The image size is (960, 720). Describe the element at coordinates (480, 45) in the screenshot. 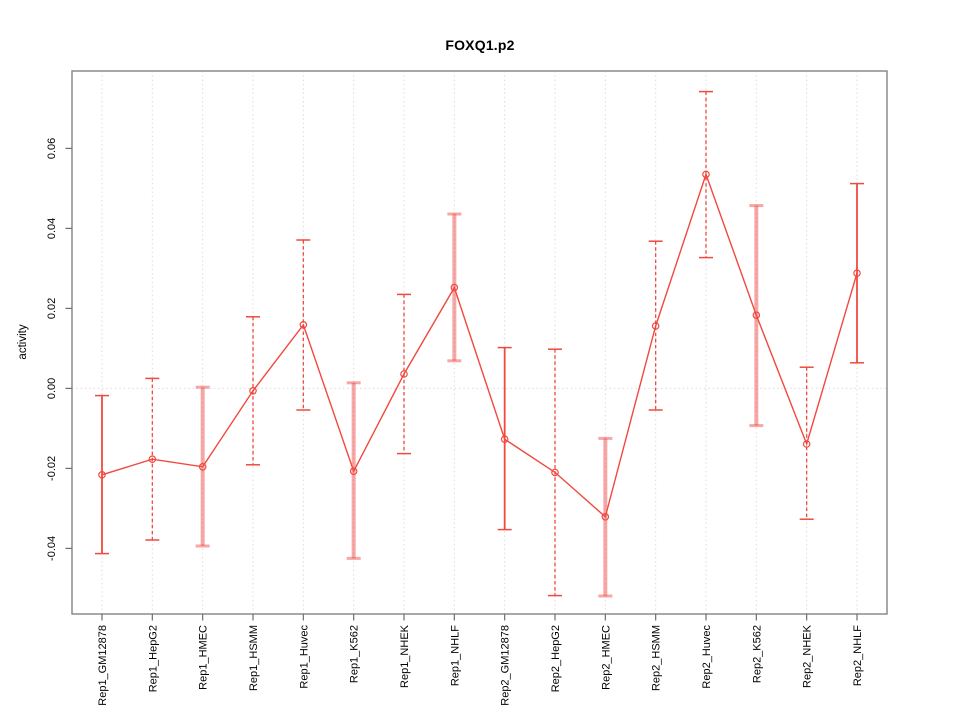

I see `chart-title: FOXQ1.p2` at that location.